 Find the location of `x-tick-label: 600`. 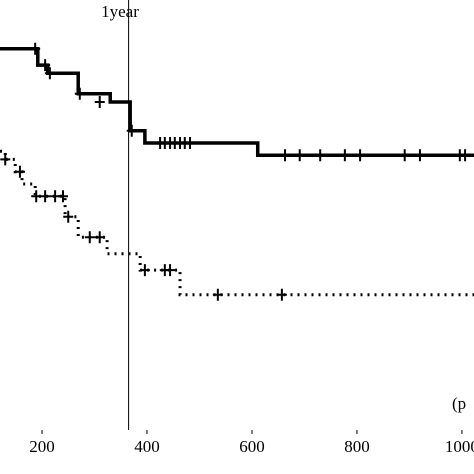

x-tick-label: 600 is located at coordinates (252, 446).